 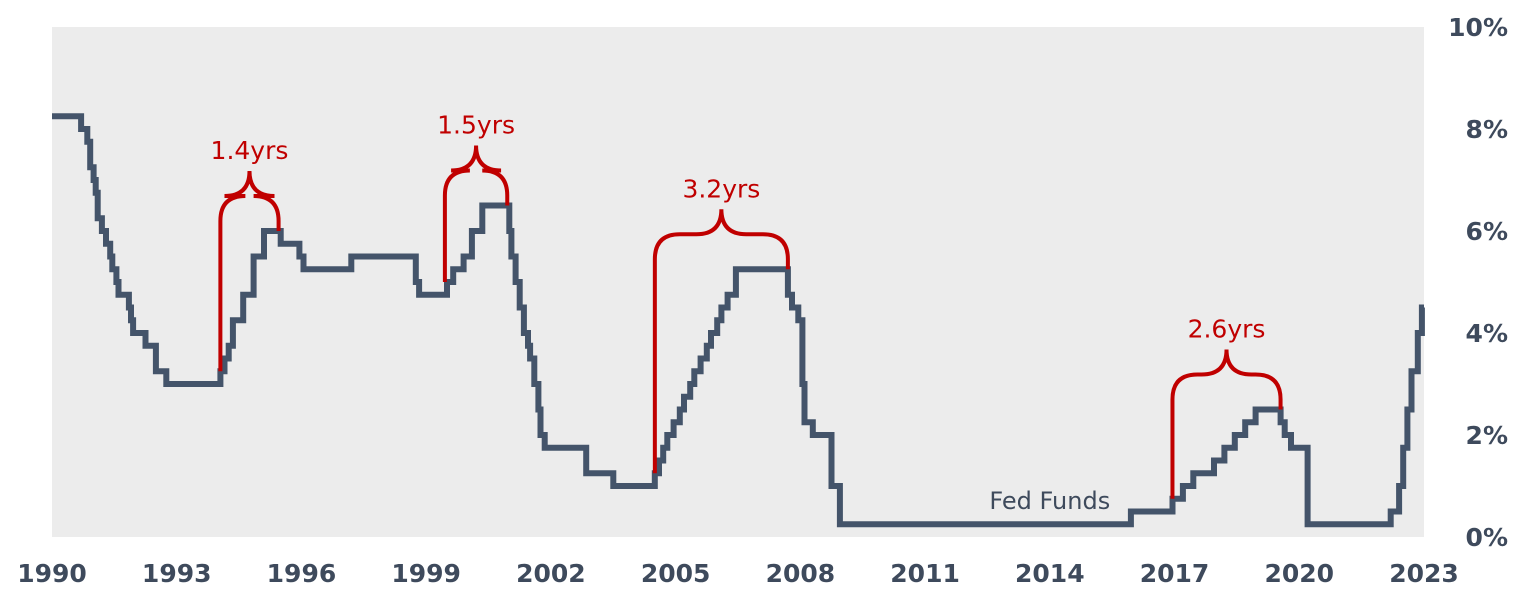 I want to click on series-label-fed-funds: Fed Funds, so click(x=1049, y=501).